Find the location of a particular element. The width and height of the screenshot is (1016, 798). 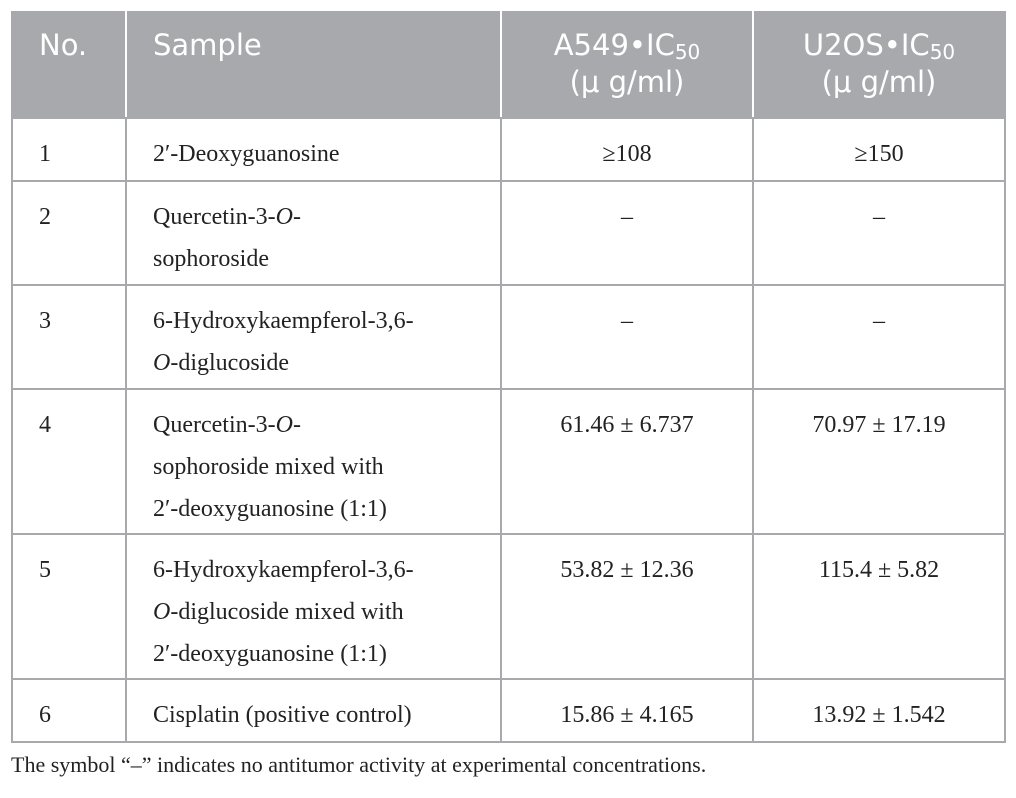

cell-line: 61.46 ± 6.737 is located at coordinates (627, 425).